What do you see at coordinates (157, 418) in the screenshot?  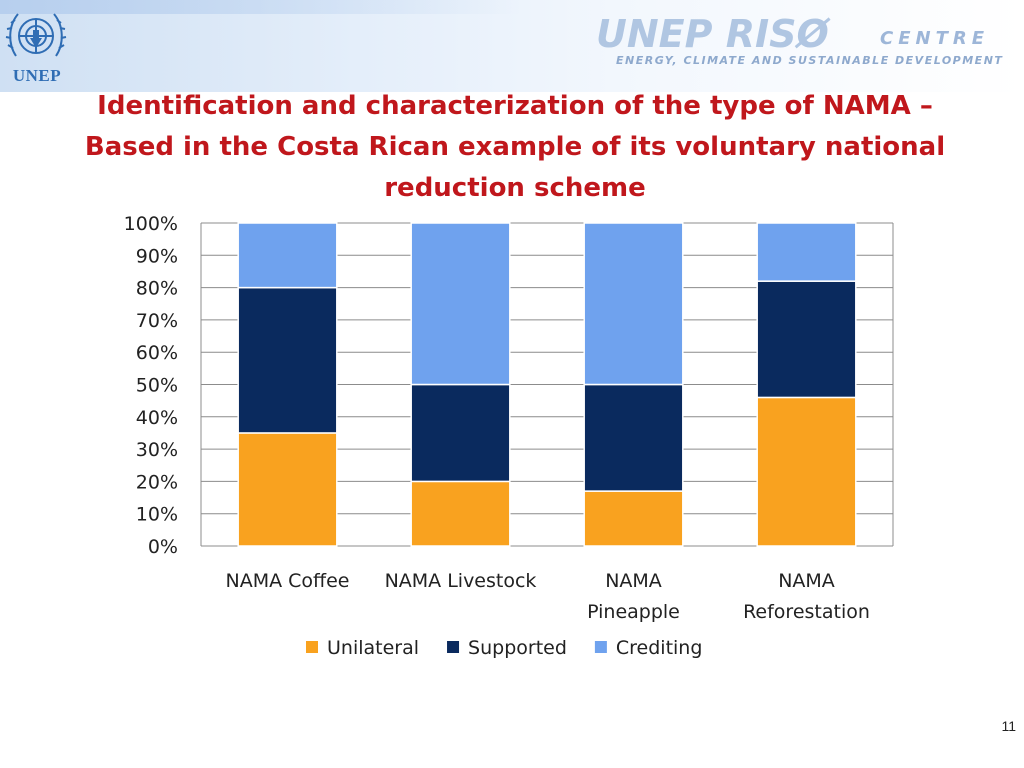 I see `y-tick-label: 40%` at bounding box center [157, 418].